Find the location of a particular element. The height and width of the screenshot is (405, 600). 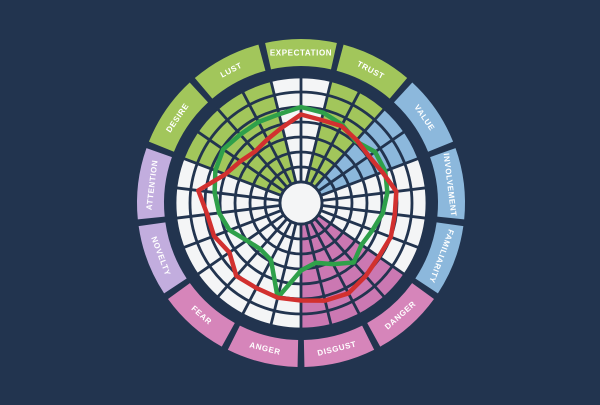

ring-label-expectation: EXPECTATION is located at coordinates (301, 53).